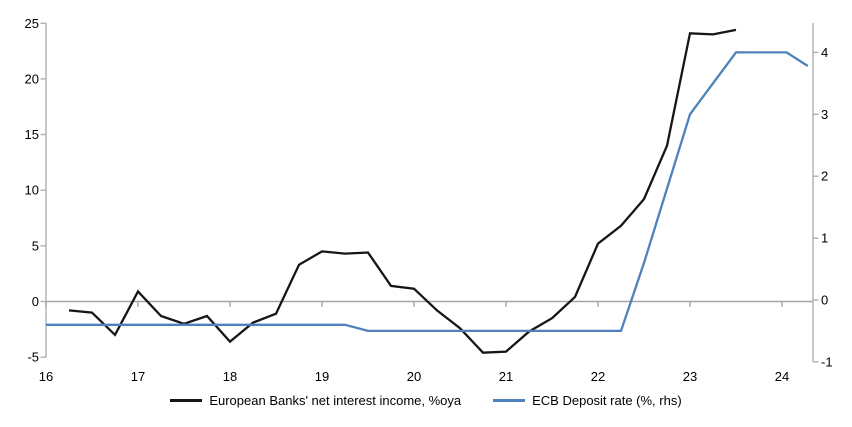  What do you see at coordinates (824, 52) in the screenshot?
I see `right-axis-tick-label: 4` at bounding box center [824, 52].